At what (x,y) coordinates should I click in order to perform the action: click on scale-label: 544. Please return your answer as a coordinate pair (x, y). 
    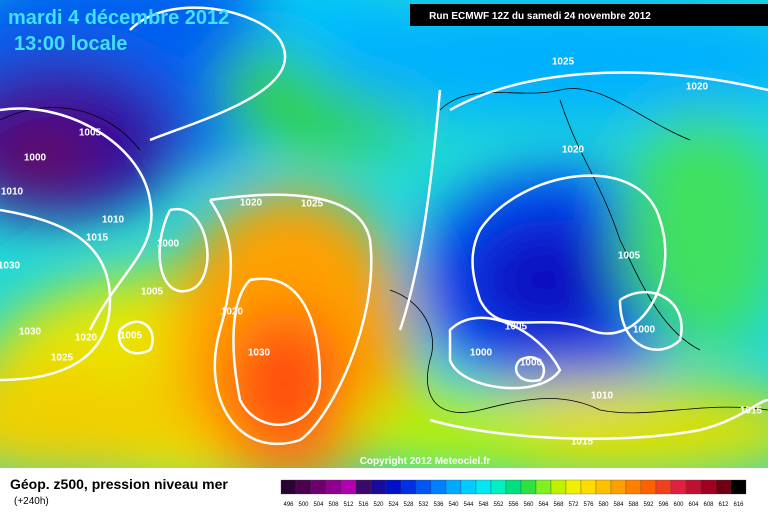
    Looking at the image, I should click on (468, 505).